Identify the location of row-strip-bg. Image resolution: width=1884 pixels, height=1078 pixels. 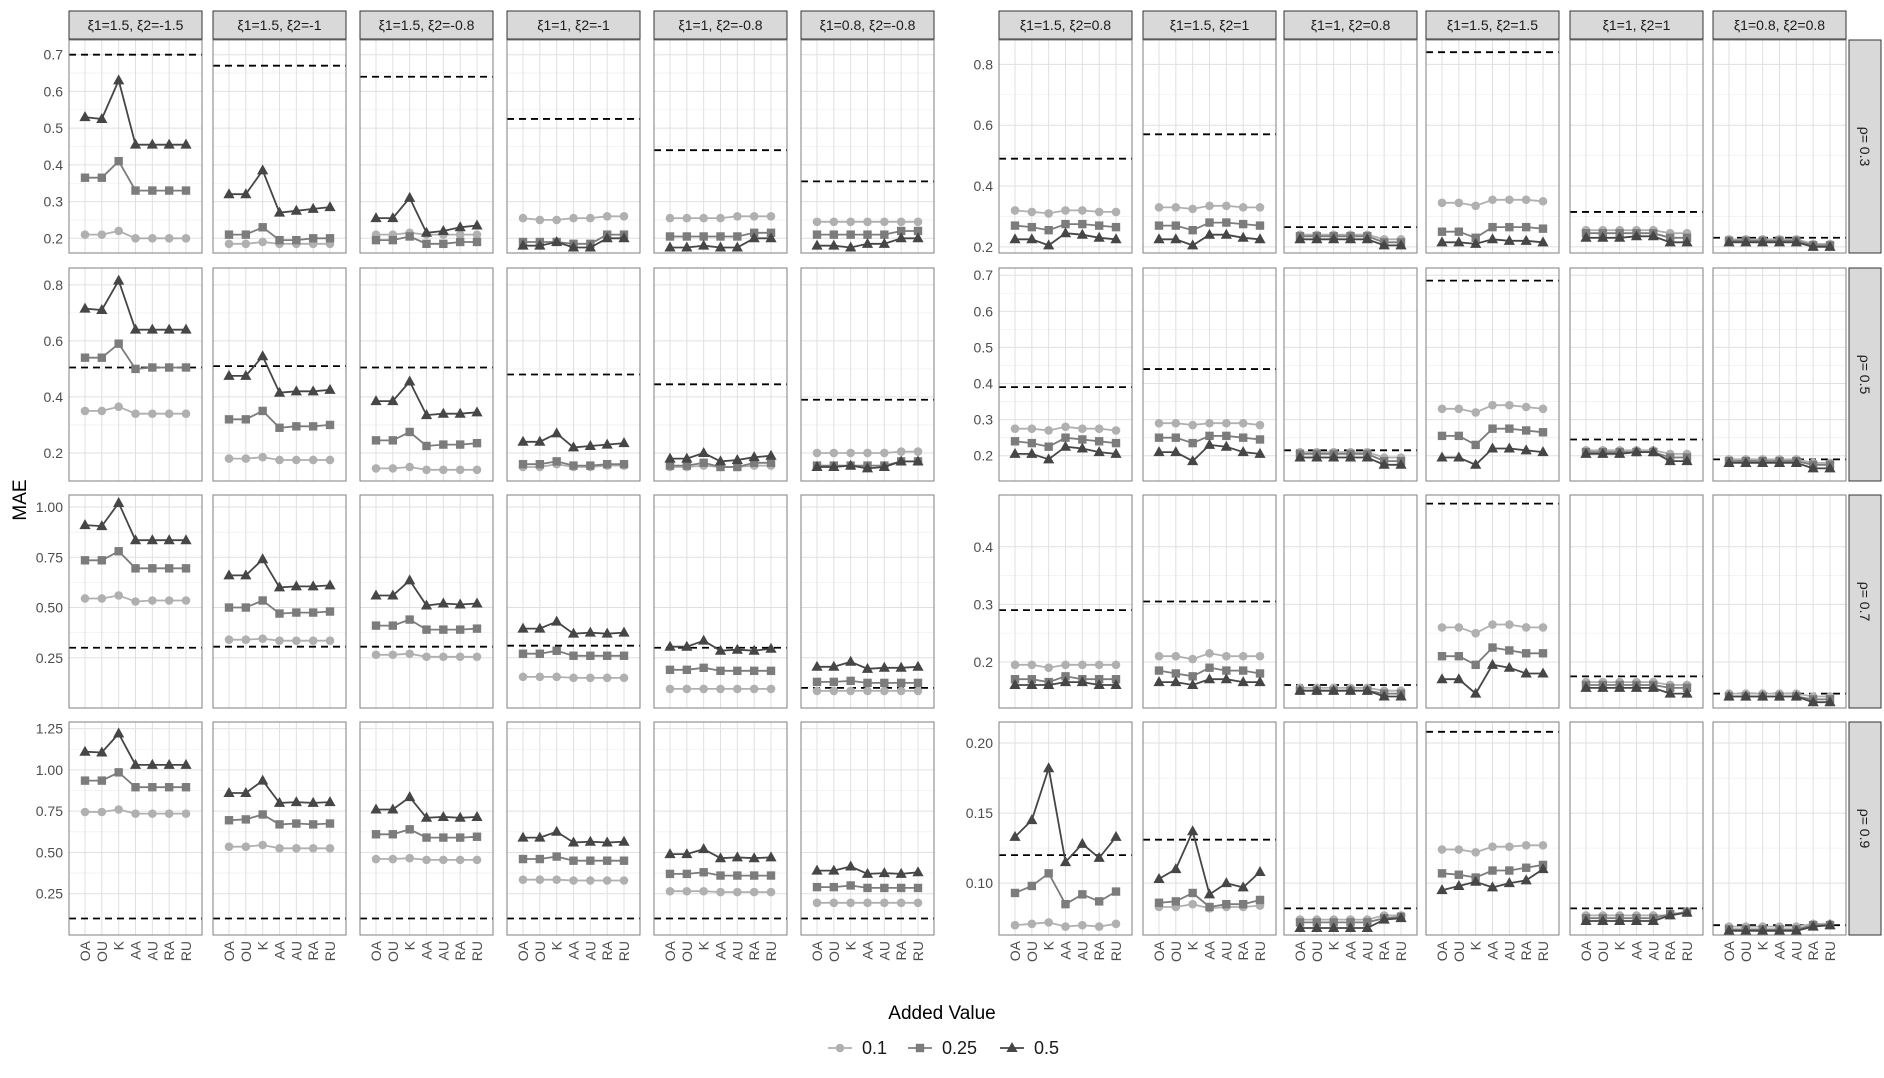
(1865, 828).